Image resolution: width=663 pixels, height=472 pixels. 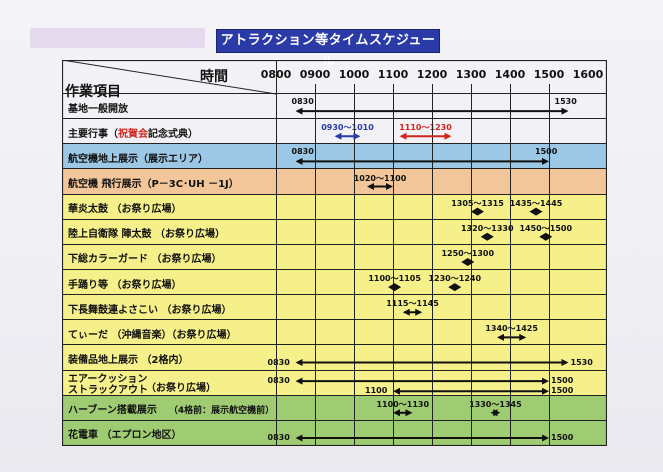 What do you see at coordinates (221, 411) in the screenshot?
I see `row-label-note: （4格前：展示航空機前）` at bounding box center [221, 411].